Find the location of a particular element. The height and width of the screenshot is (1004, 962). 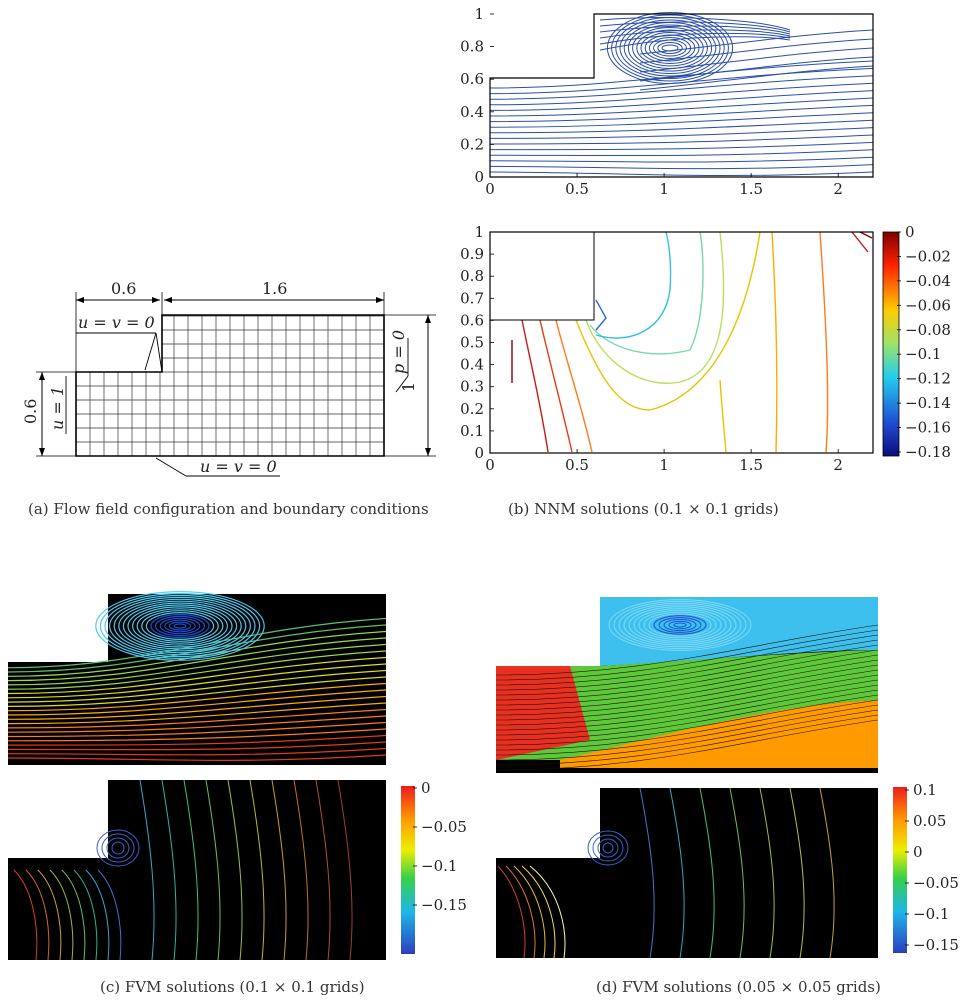

plot-frame is located at coordinates (681, 95).